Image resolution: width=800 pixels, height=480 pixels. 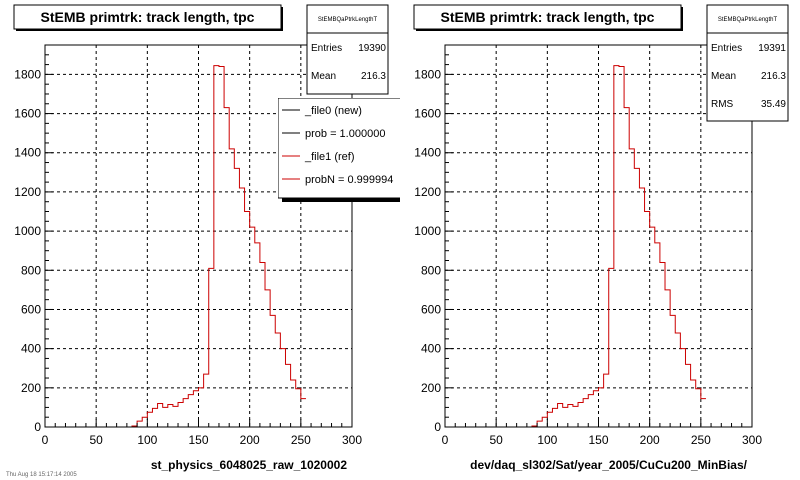 What do you see at coordinates (249, 465) in the screenshot?
I see `x-axis-label: st_physics_6048025_raw_1020002` at bounding box center [249, 465].